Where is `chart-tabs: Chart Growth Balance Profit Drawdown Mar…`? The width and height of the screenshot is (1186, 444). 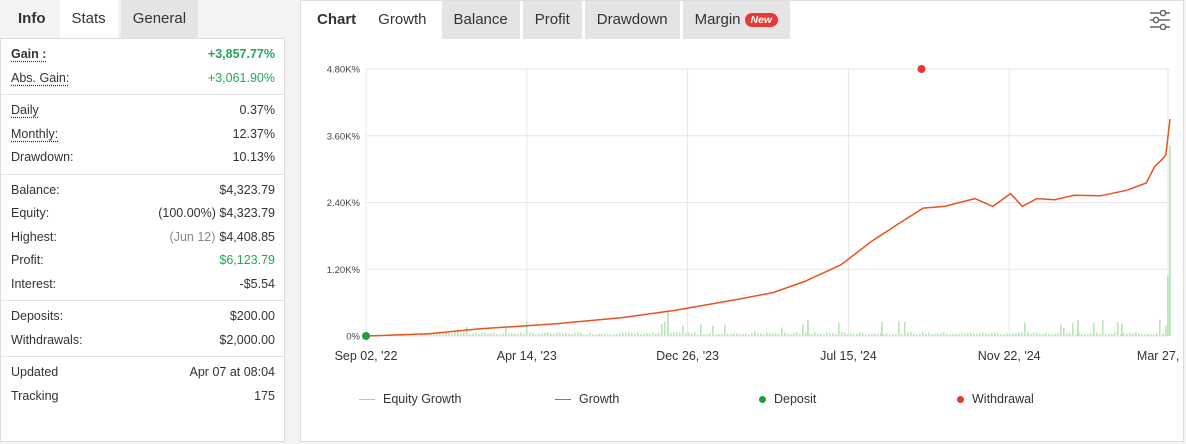
chart-tabs: Chart Growth Balance Profit Drawdown Mar… is located at coordinates (547, 20).